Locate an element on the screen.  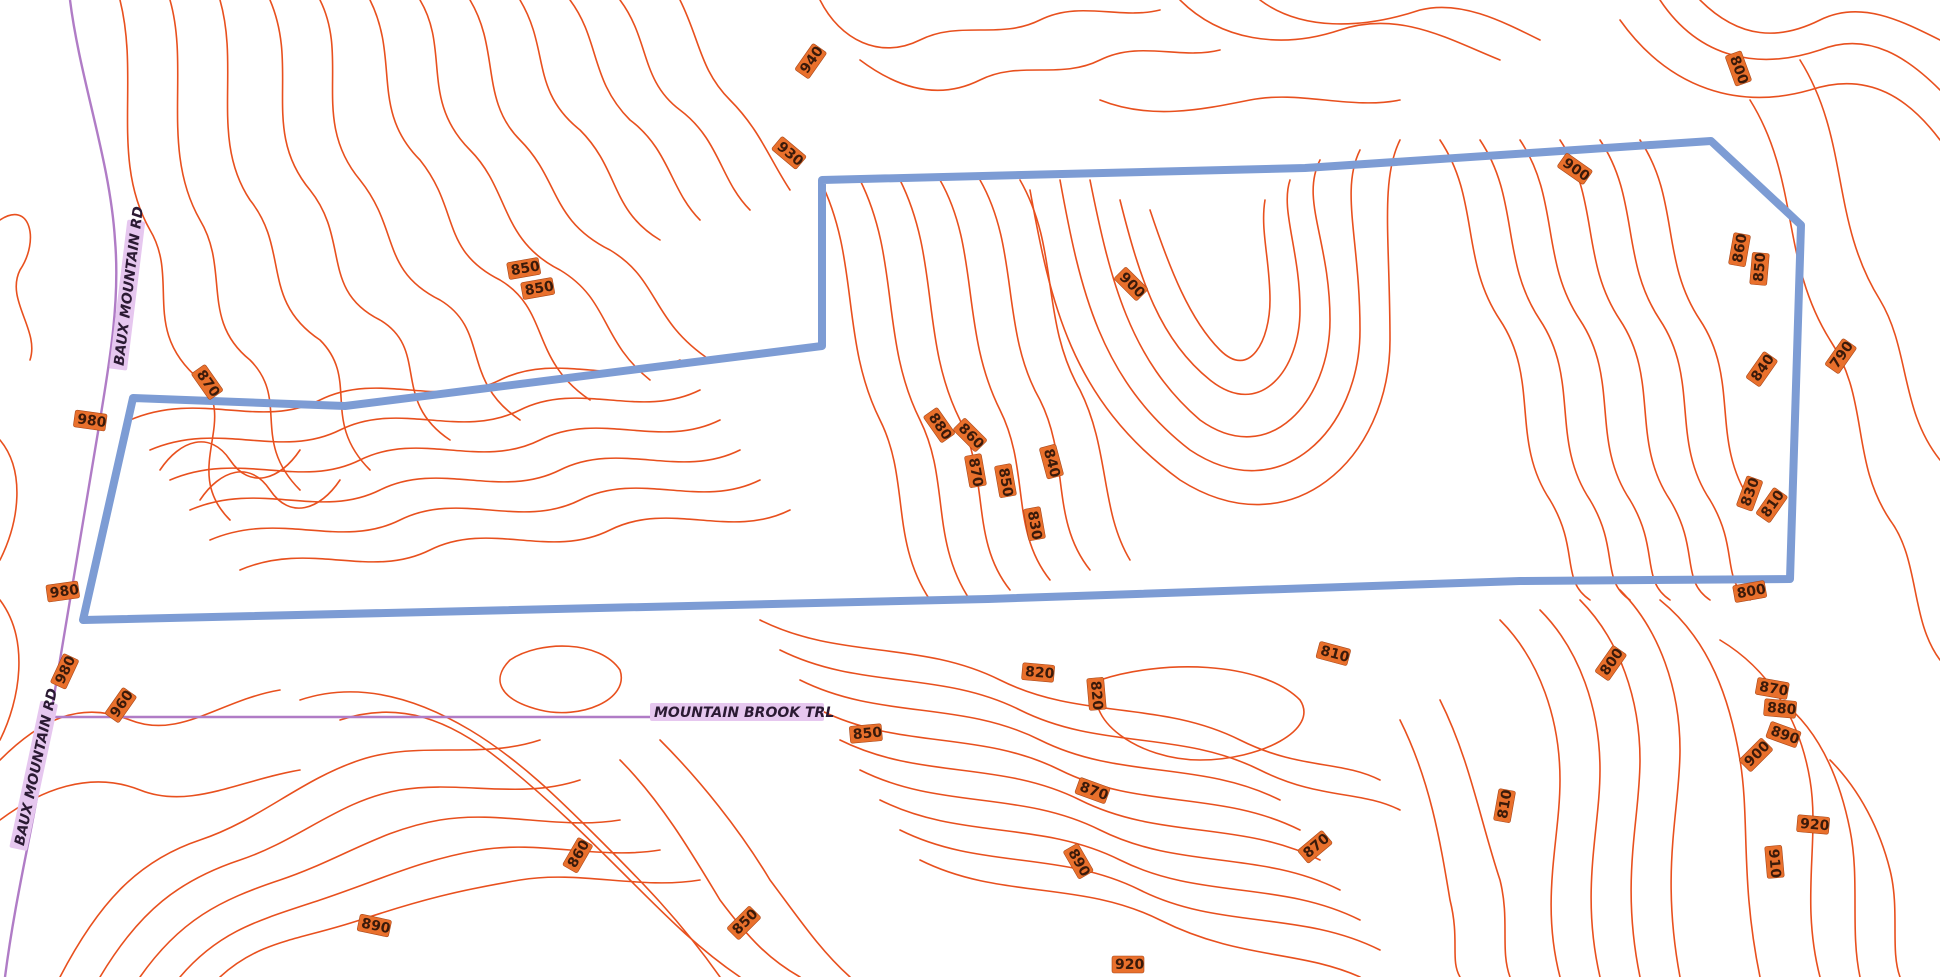
elevation-label: 840 is located at coordinates (1051, 462).